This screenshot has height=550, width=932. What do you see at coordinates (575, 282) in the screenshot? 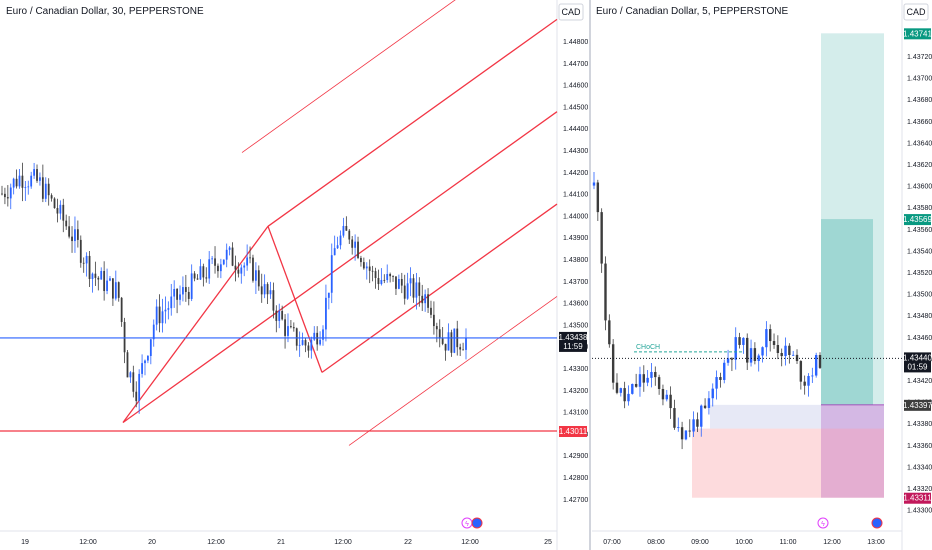
I see `left-y-tick-label: 1.43700` at bounding box center [575, 282].